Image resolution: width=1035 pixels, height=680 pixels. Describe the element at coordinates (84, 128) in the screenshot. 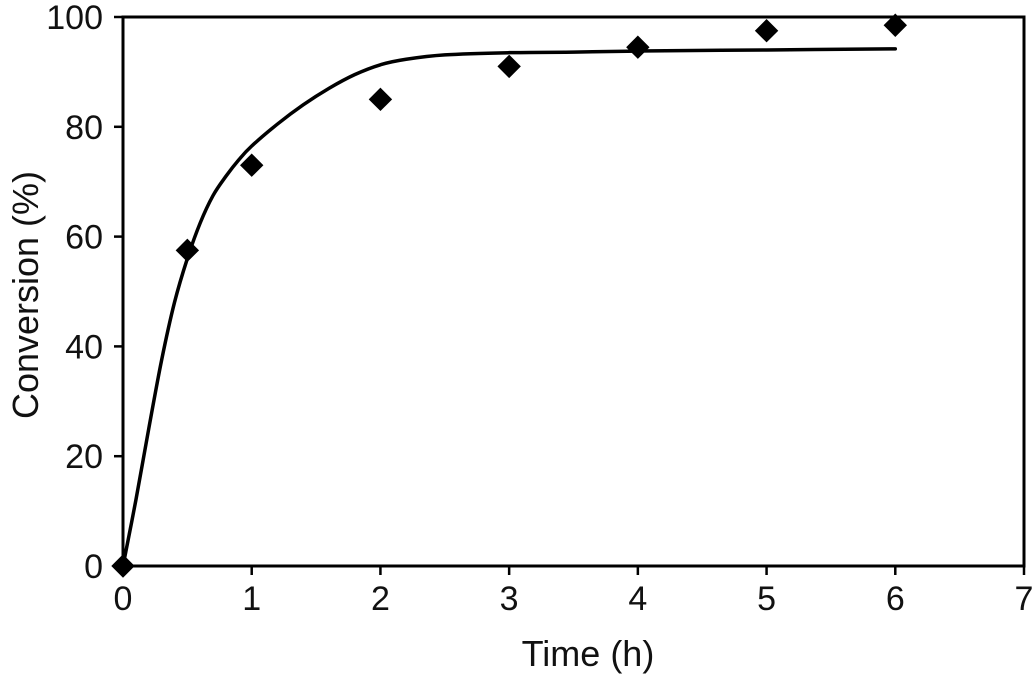

I see `y-tick-label: 80` at that location.